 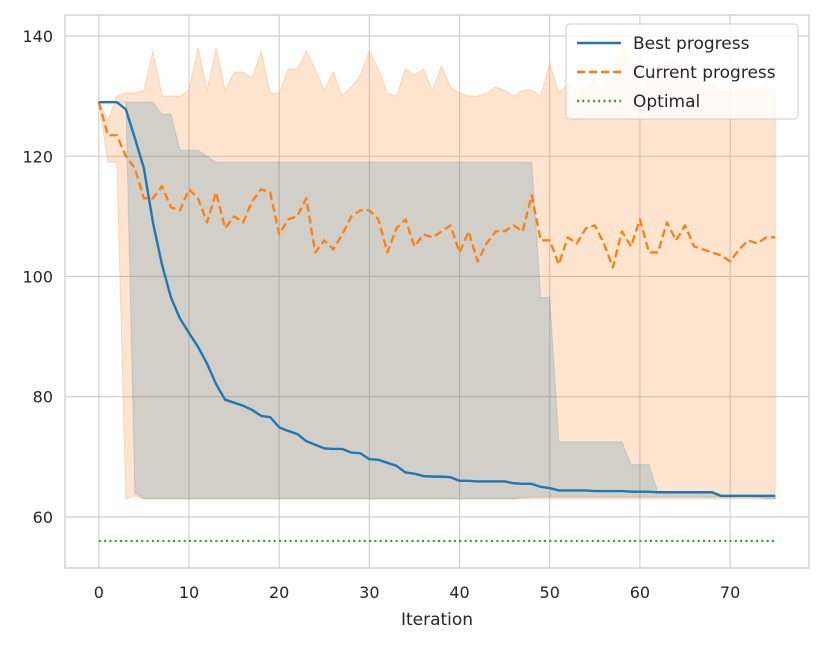 What do you see at coordinates (640, 592) in the screenshot?
I see `x-tick-label: 60` at bounding box center [640, 592].